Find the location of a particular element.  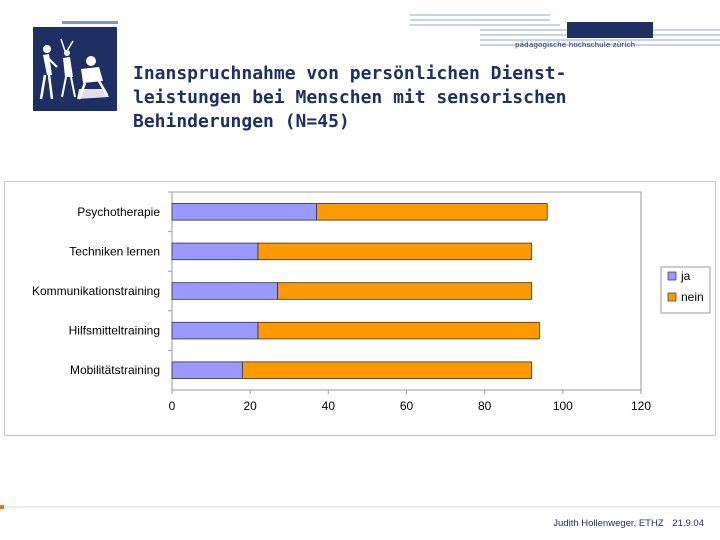

x-tick-label: 0 is located at coordinates (172, 406).